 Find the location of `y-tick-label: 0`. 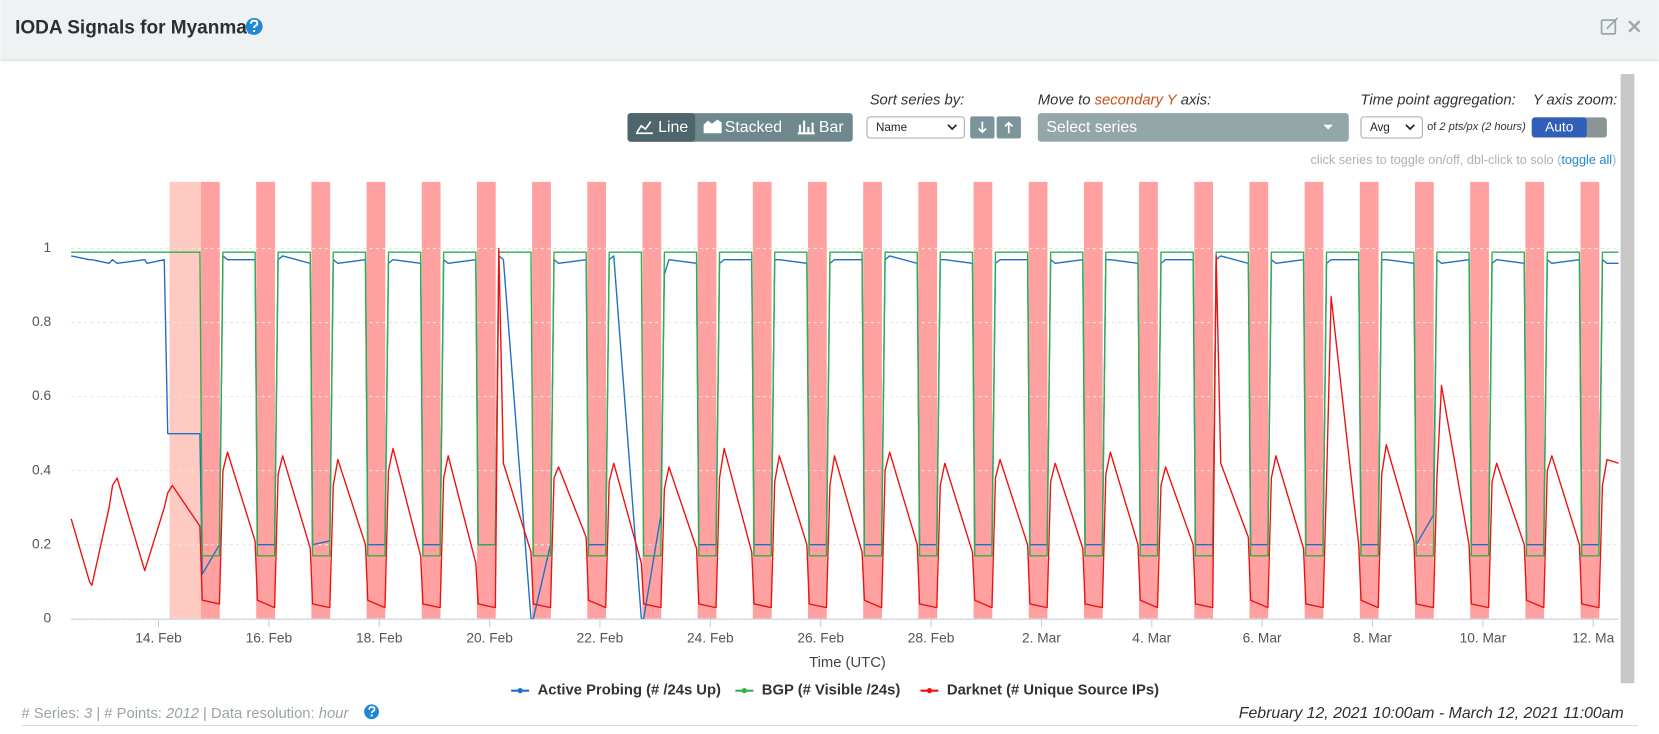

y-tick-label: 0 is located at coordinates (47, 617).